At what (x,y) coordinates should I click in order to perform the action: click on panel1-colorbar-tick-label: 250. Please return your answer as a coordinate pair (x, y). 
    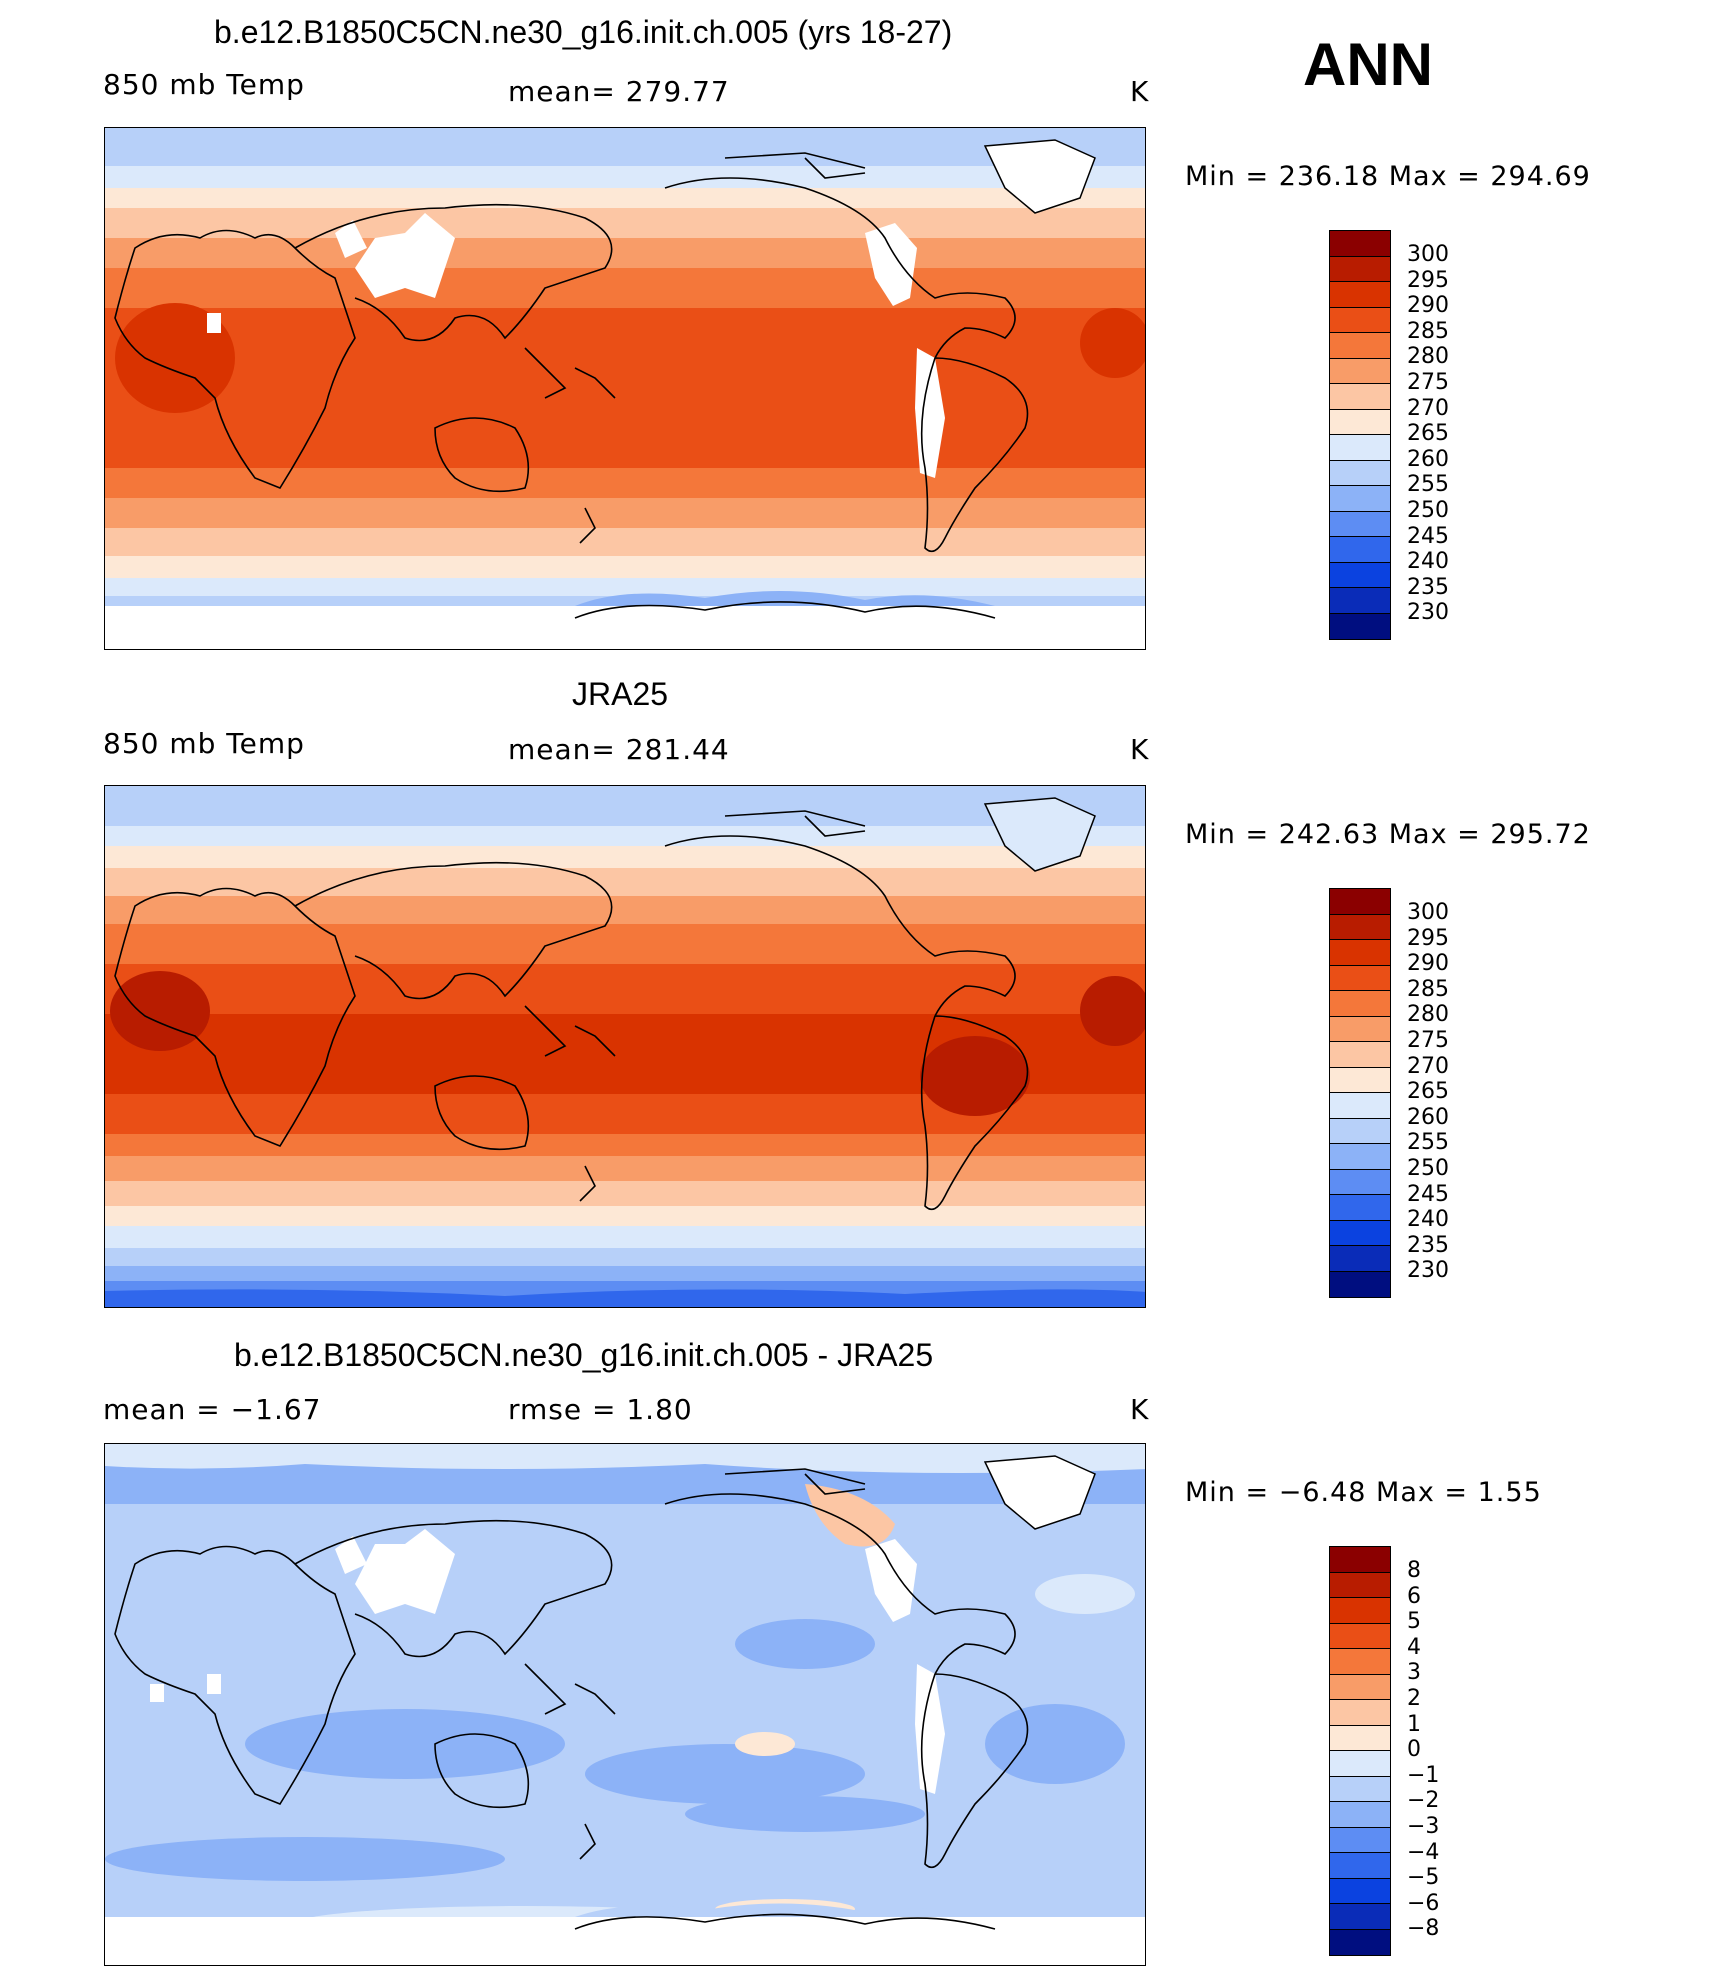
    Looking at the image, I should click on (1428, 510).